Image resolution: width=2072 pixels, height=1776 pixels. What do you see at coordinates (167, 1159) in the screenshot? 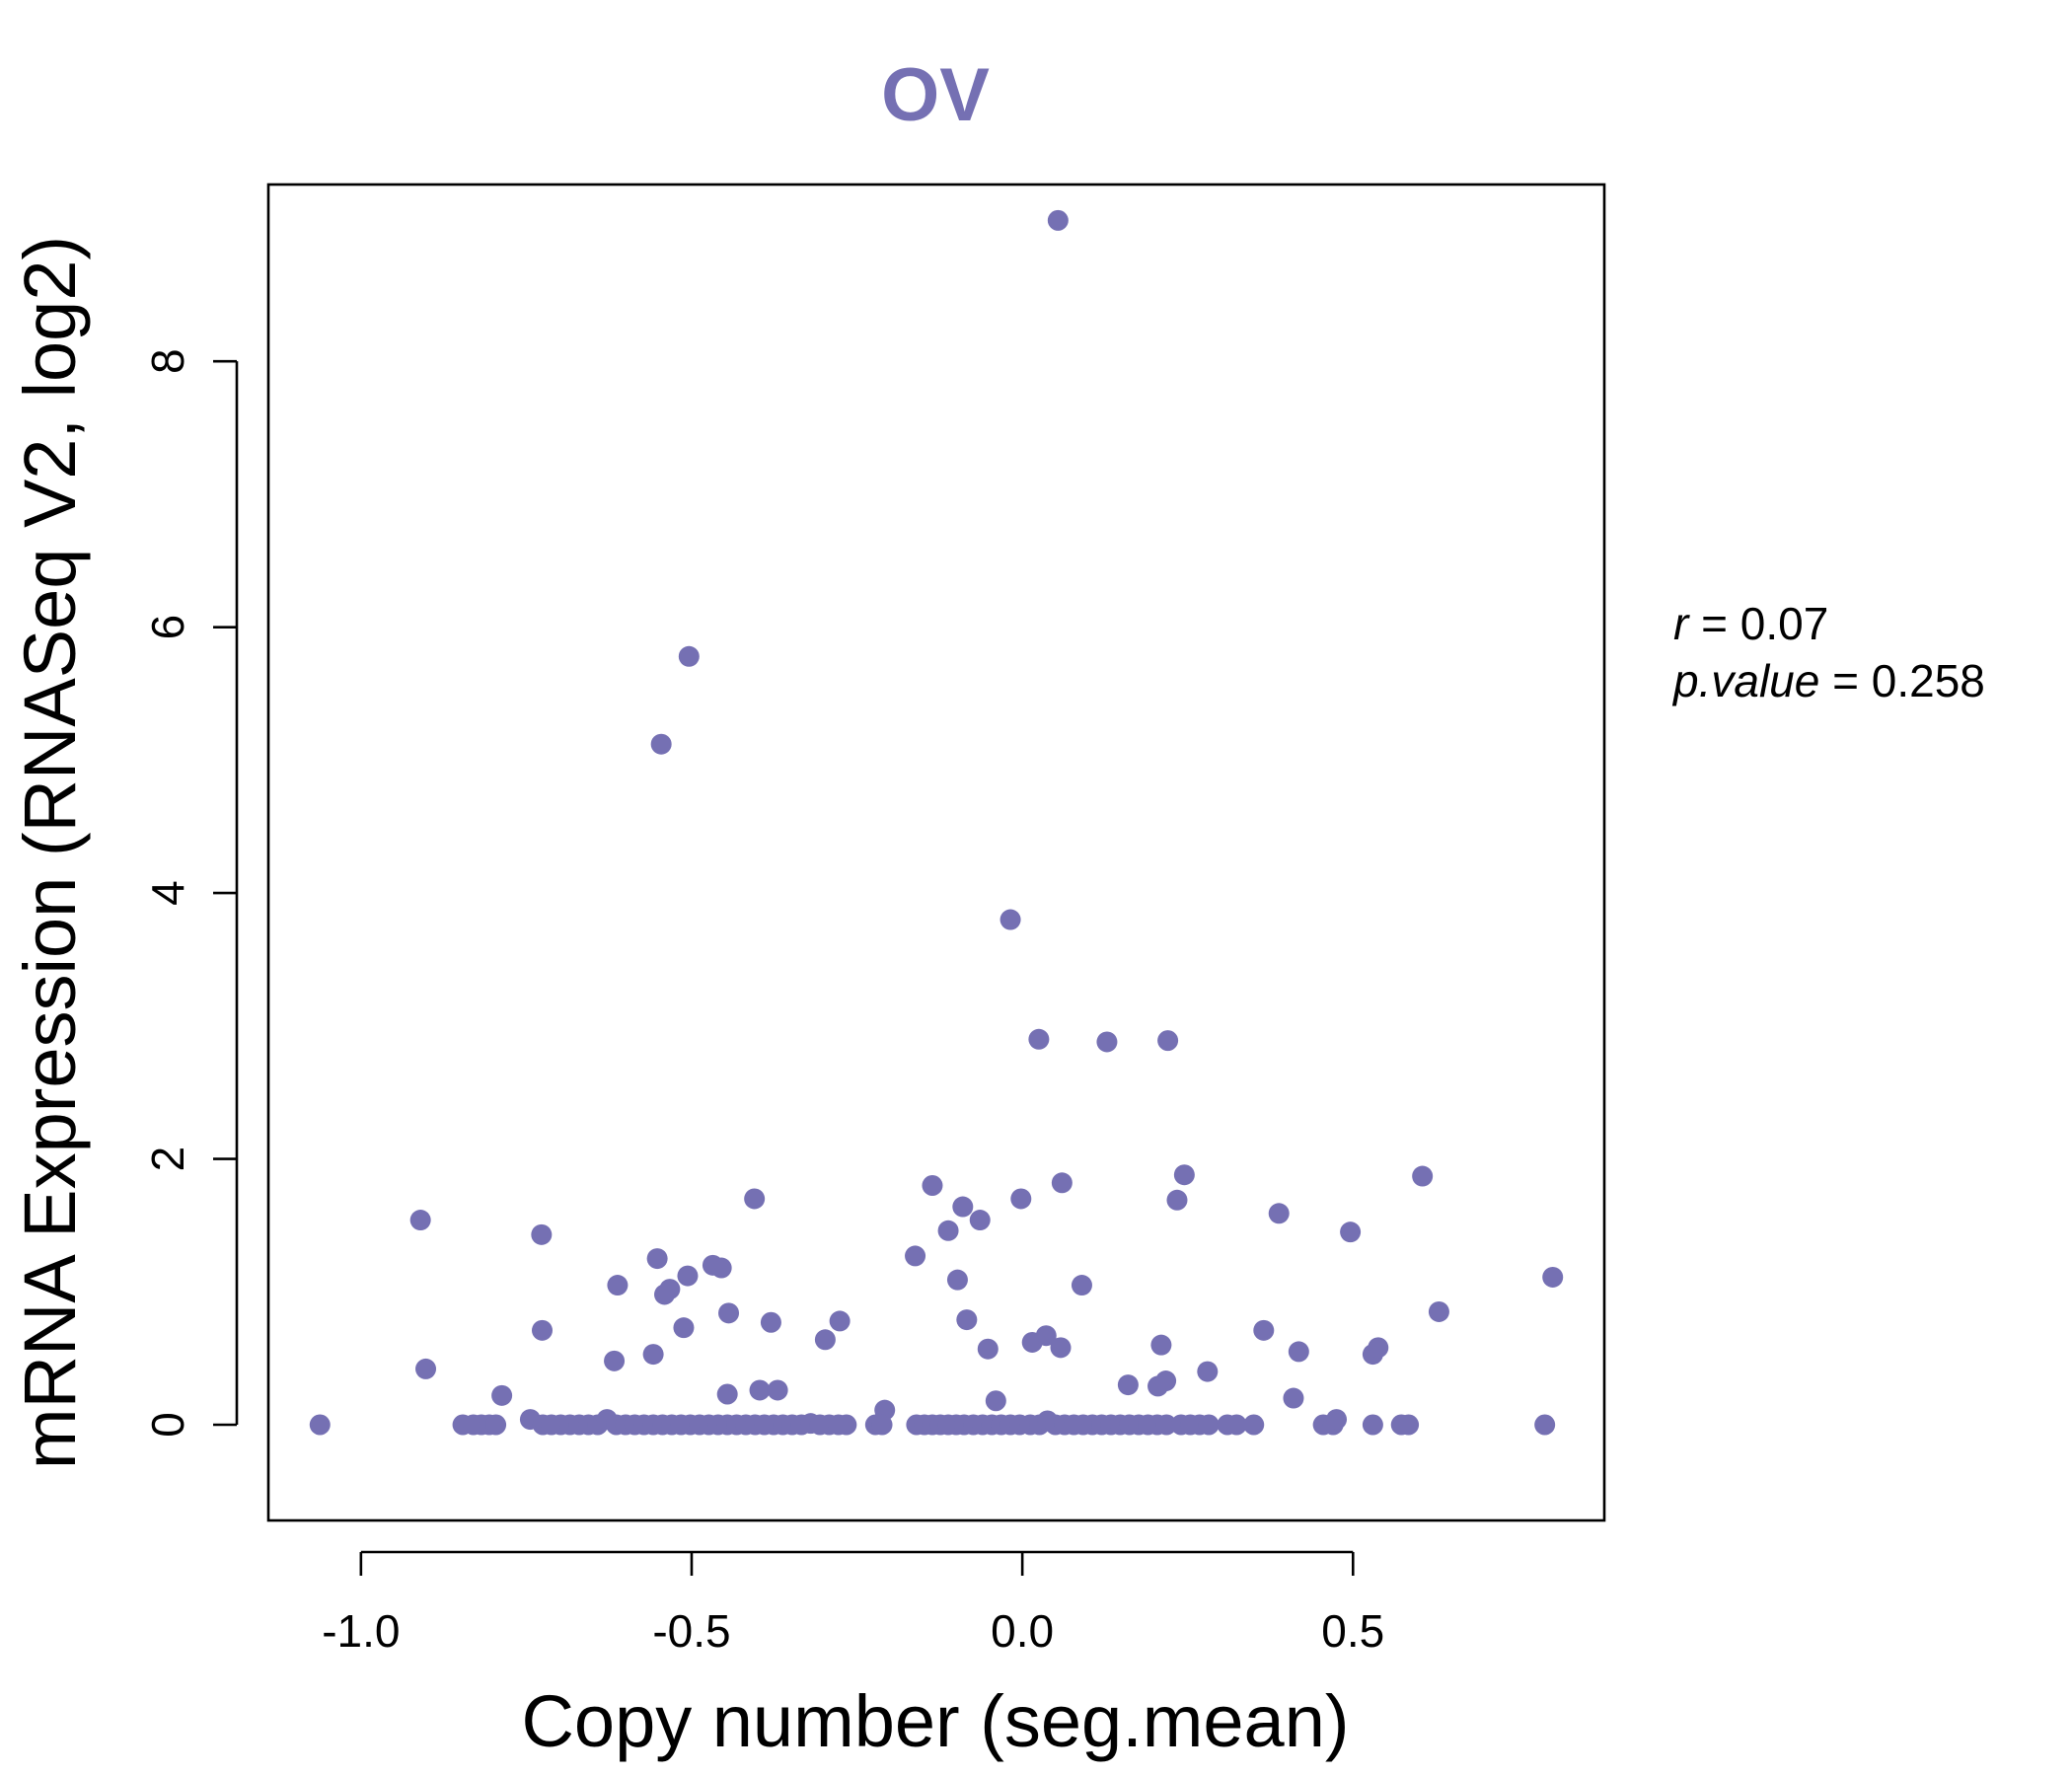
I see `y-tick-label-1: 2` at bounding box center [167, 1159].